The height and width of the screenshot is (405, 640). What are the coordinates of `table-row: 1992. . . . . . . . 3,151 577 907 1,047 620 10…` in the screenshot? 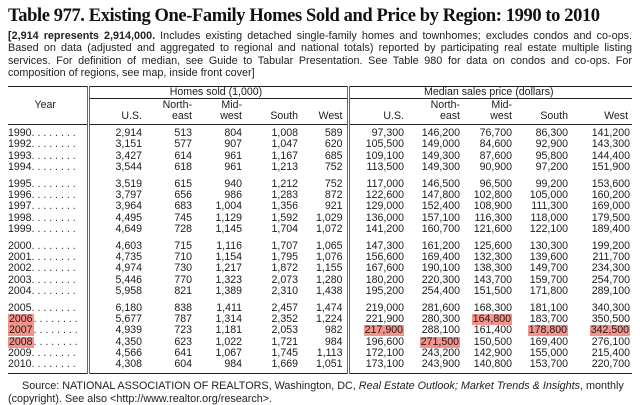 It's located at (320, 145).